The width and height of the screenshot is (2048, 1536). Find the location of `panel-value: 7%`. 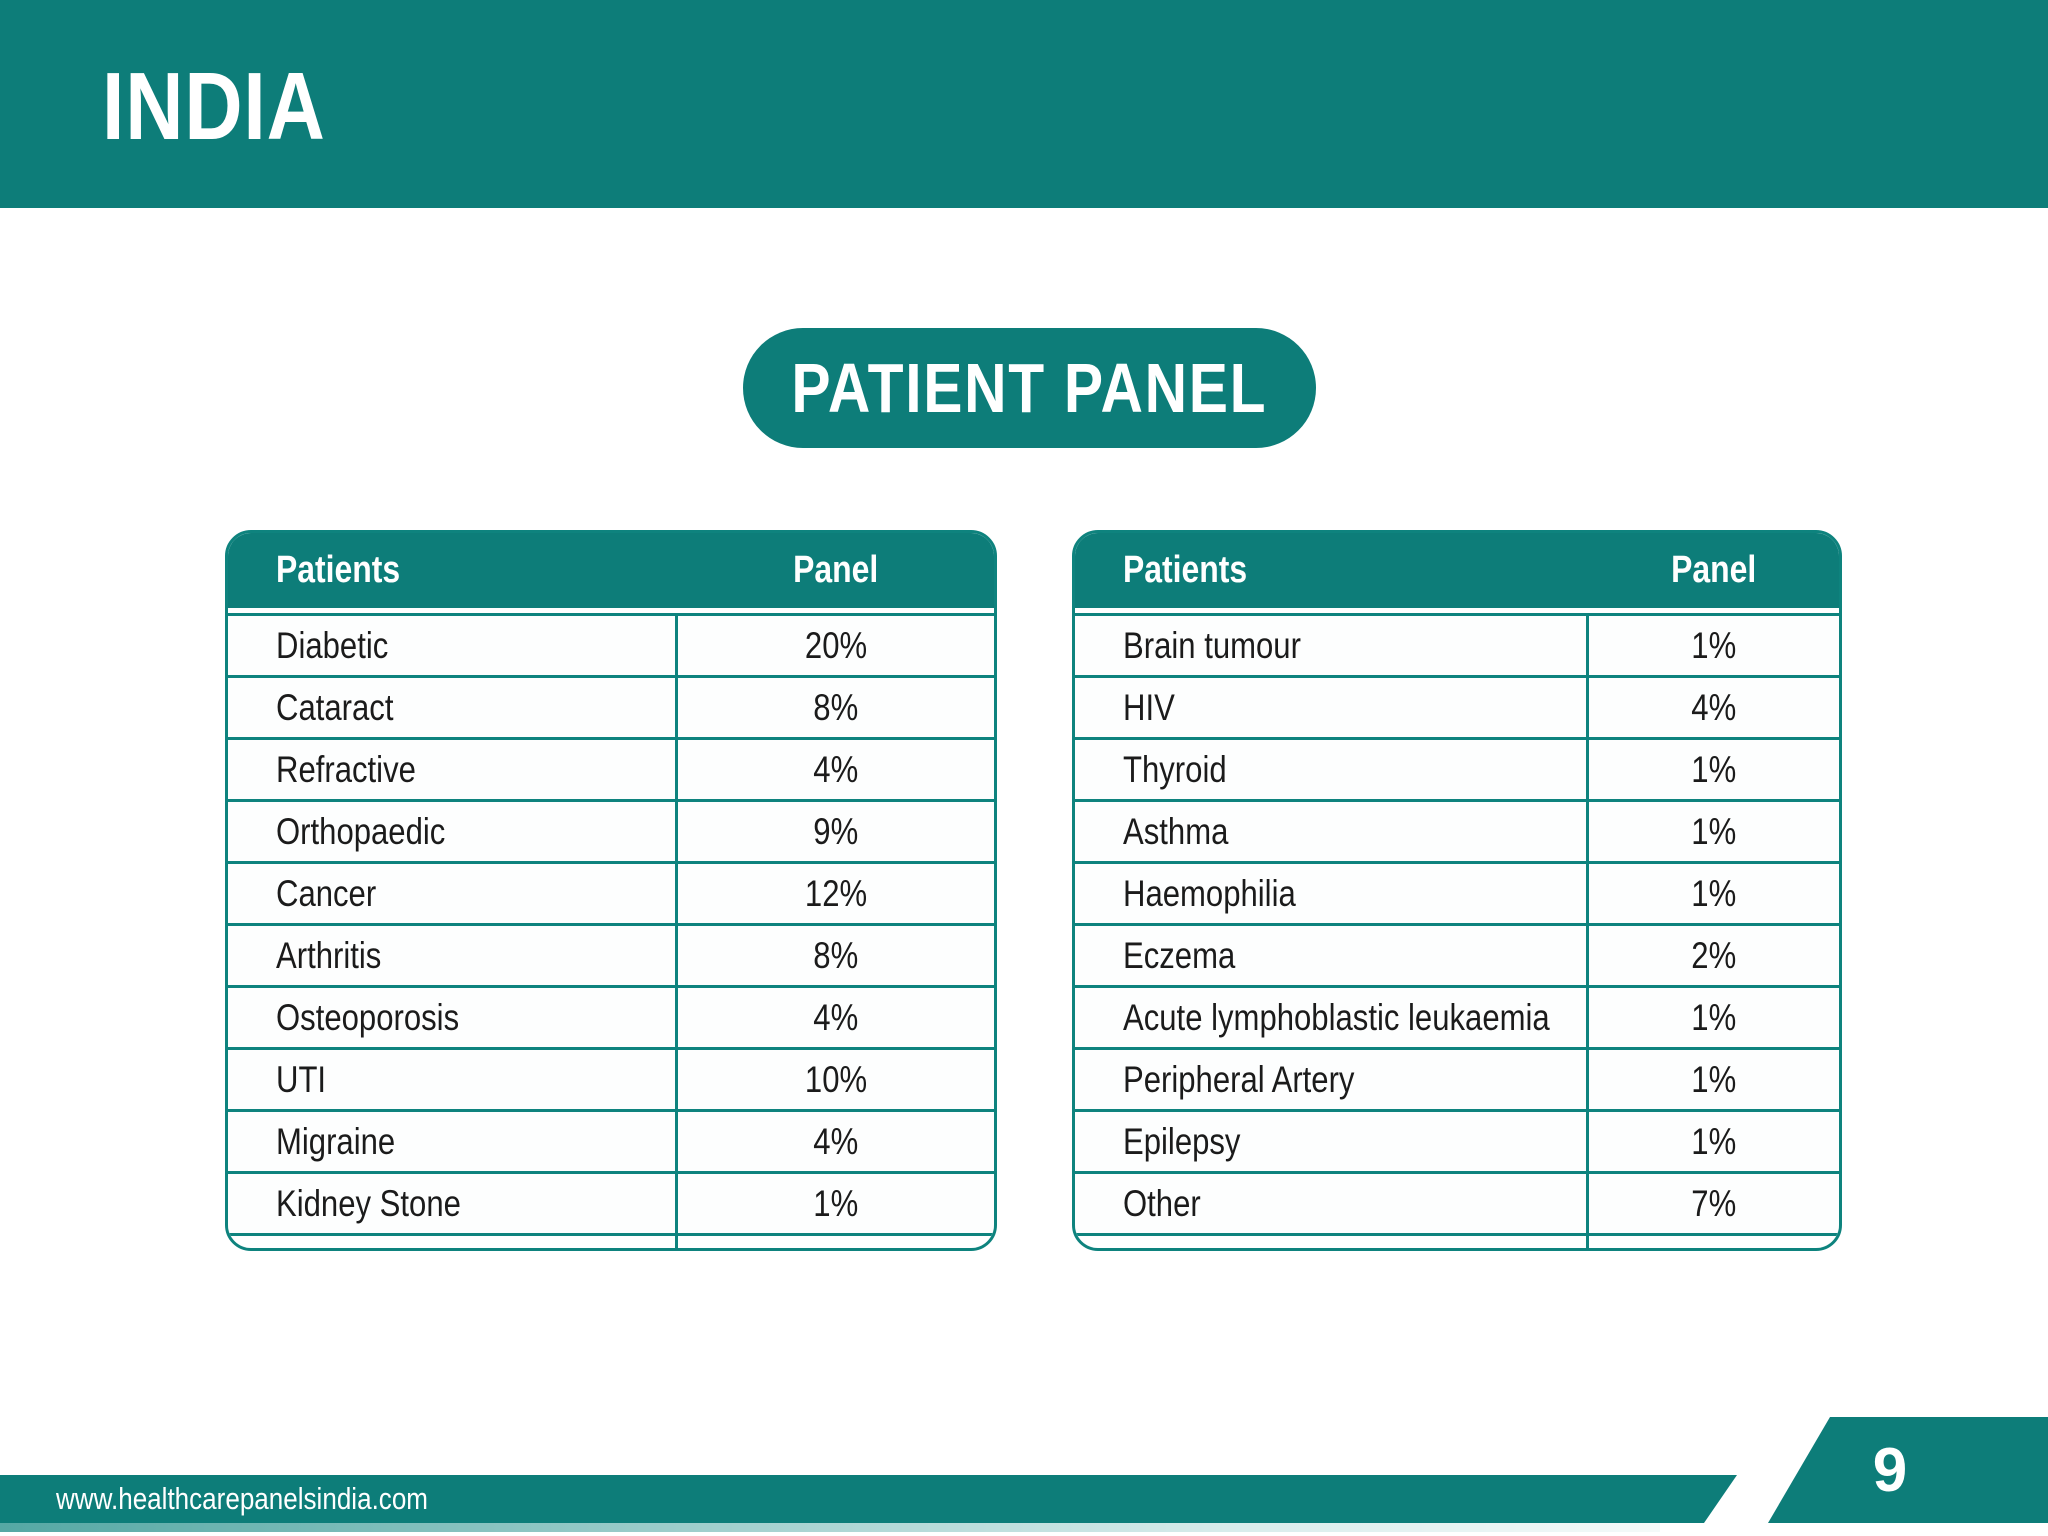

panel-value: 7% is located at coordinates (1714, 1203).